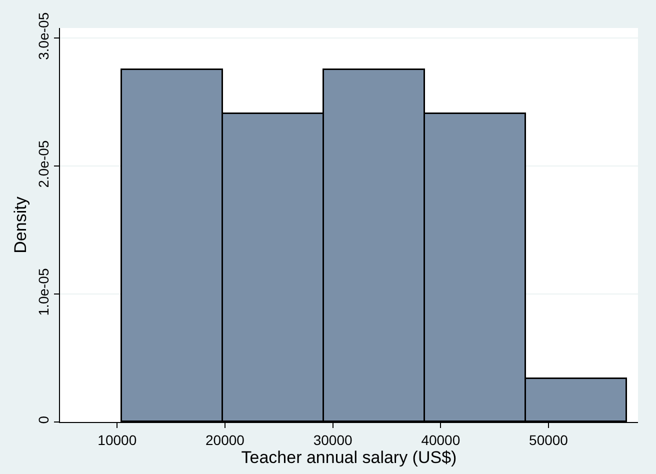  What do you see at coordinates (43, 292) in the screenshot?
I see `y-tick-label: 1.0e-05` at bounding box center [43, 292].